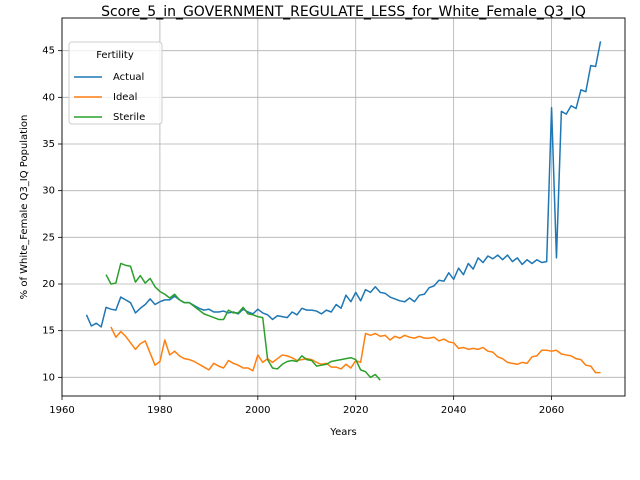 The image size is (640, 480). What do you see at coordinates (115, 55) in the screenshot?
I see `legend-title: Fertility` at bounding box center [115, 55].